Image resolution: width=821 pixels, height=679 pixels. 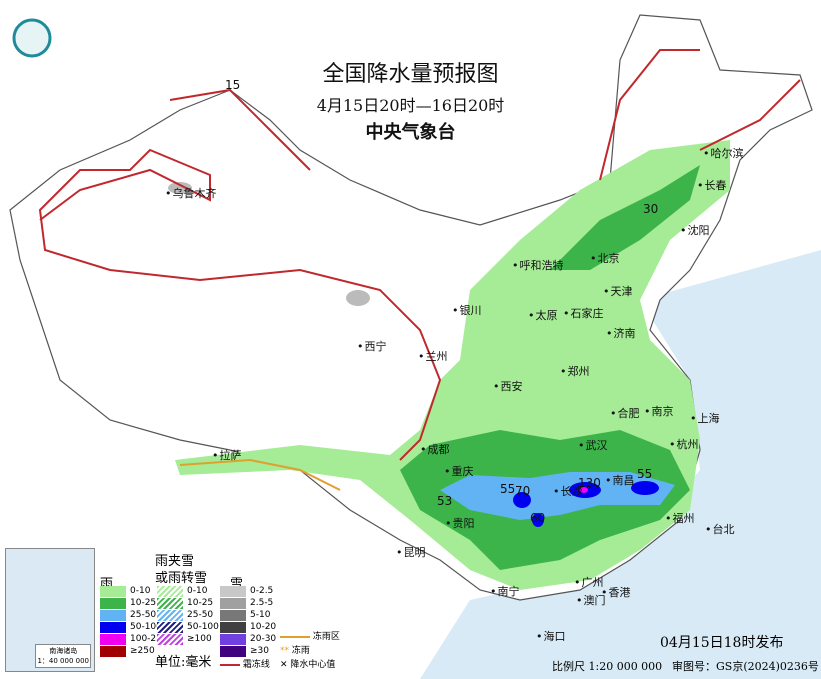 What do you see at coordinates (543, 315) in the screenshot?
I see `city-label: 太原` at bounding box center [543, 315].